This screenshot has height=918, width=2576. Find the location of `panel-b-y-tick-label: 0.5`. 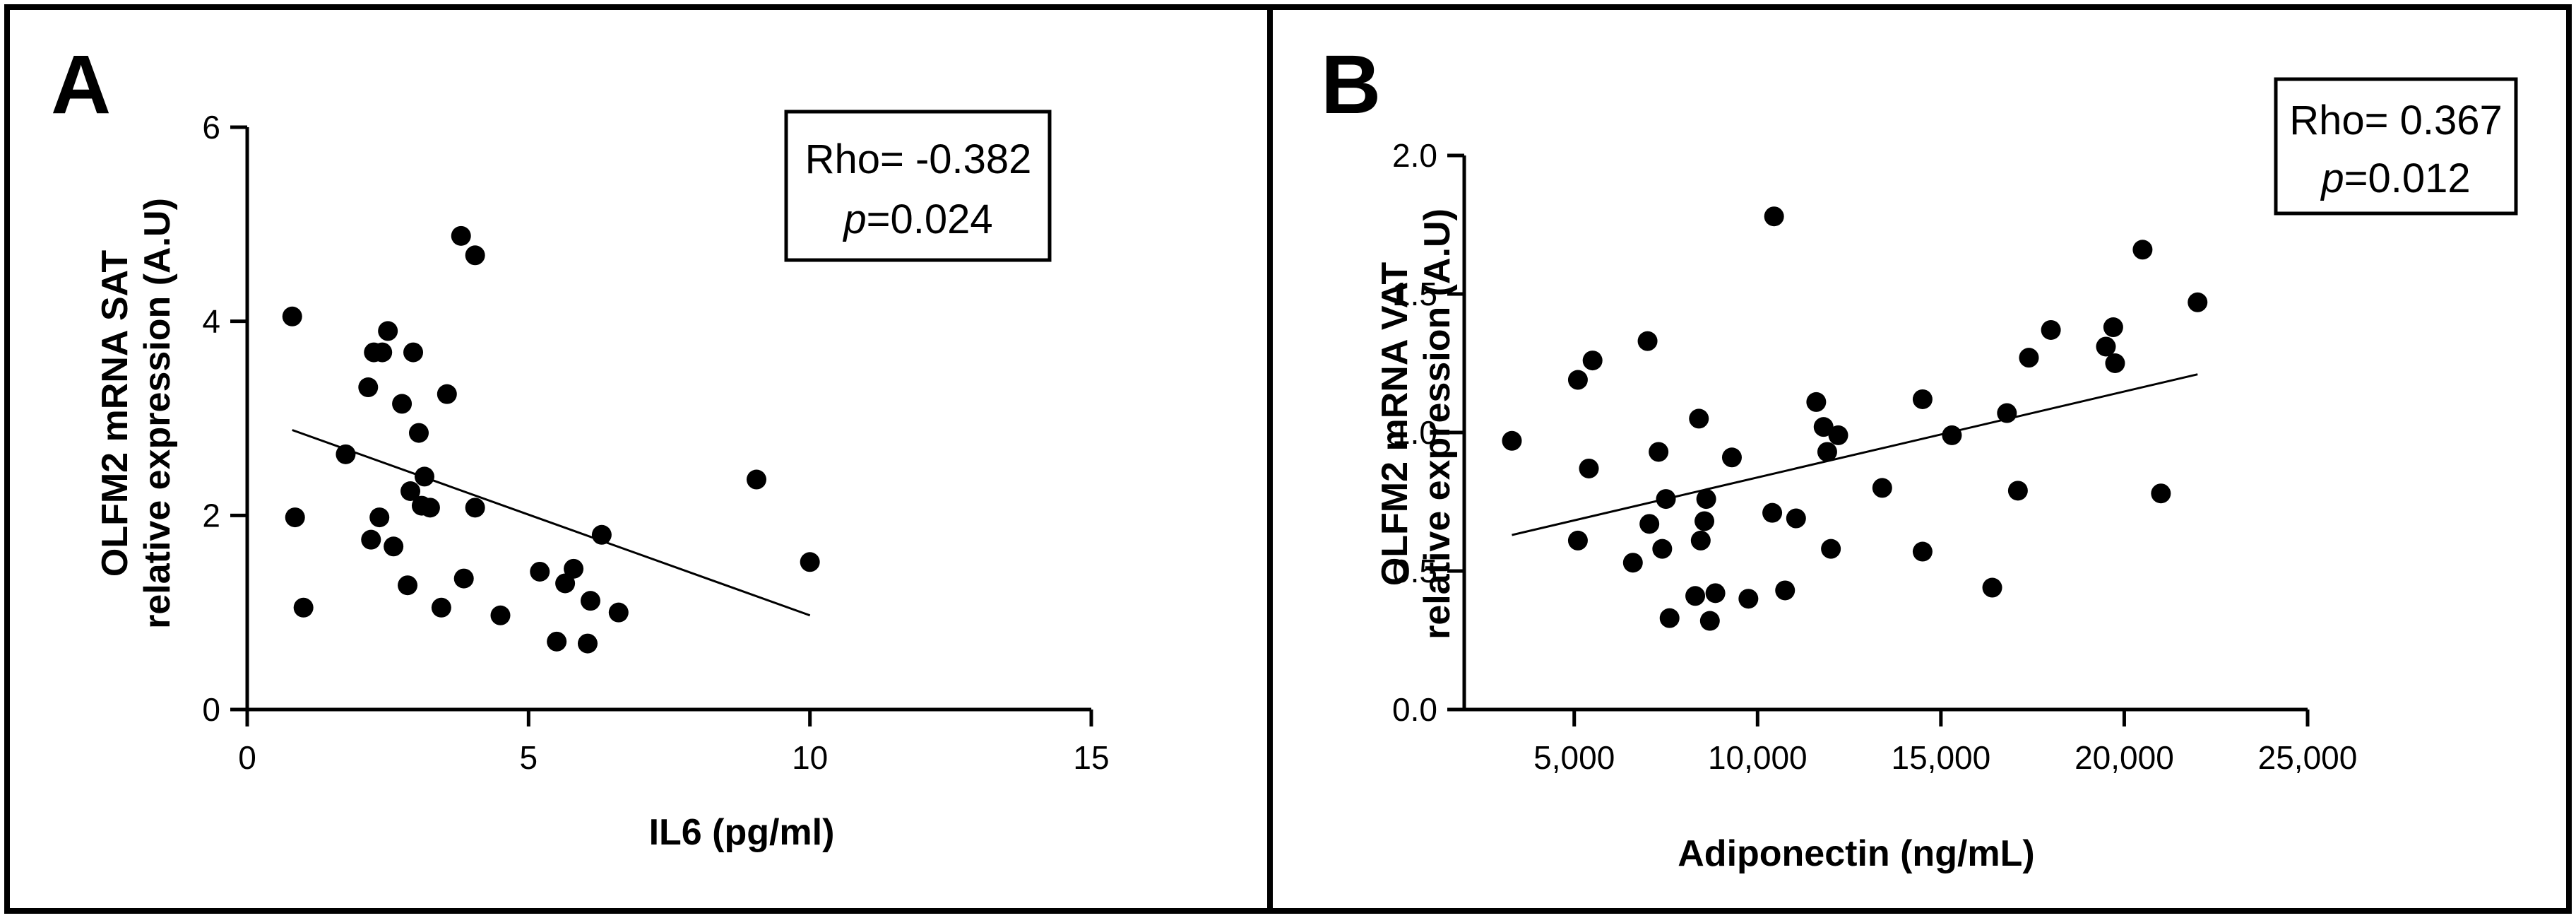

panel-b-y-tick-label: 0.5 is located at coordinates (1414, 571).